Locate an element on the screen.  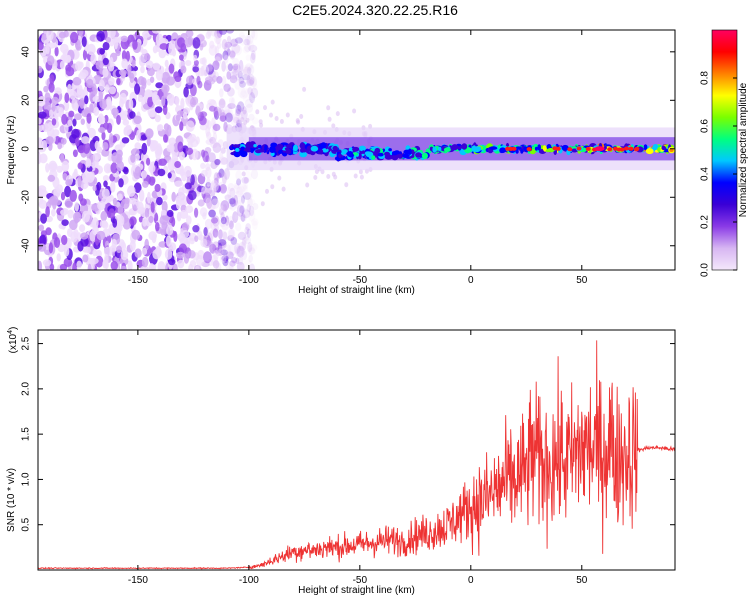
colorbar-tick-label: 0.0 is located at coordinates (705, 270).